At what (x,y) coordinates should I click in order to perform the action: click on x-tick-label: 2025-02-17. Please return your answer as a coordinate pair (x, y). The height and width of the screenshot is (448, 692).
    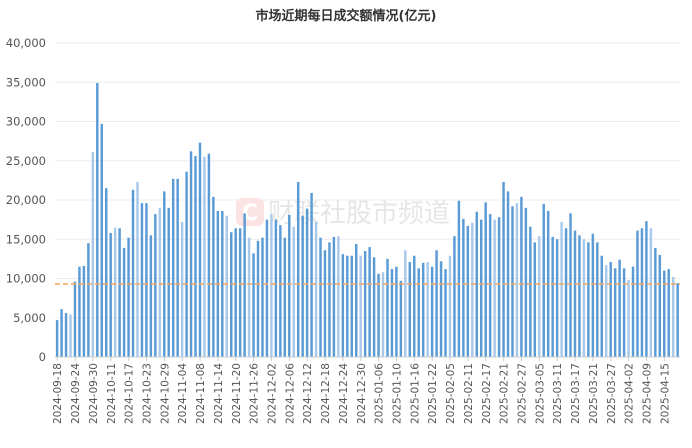
    Looking at the image, I should click on (487, 393).